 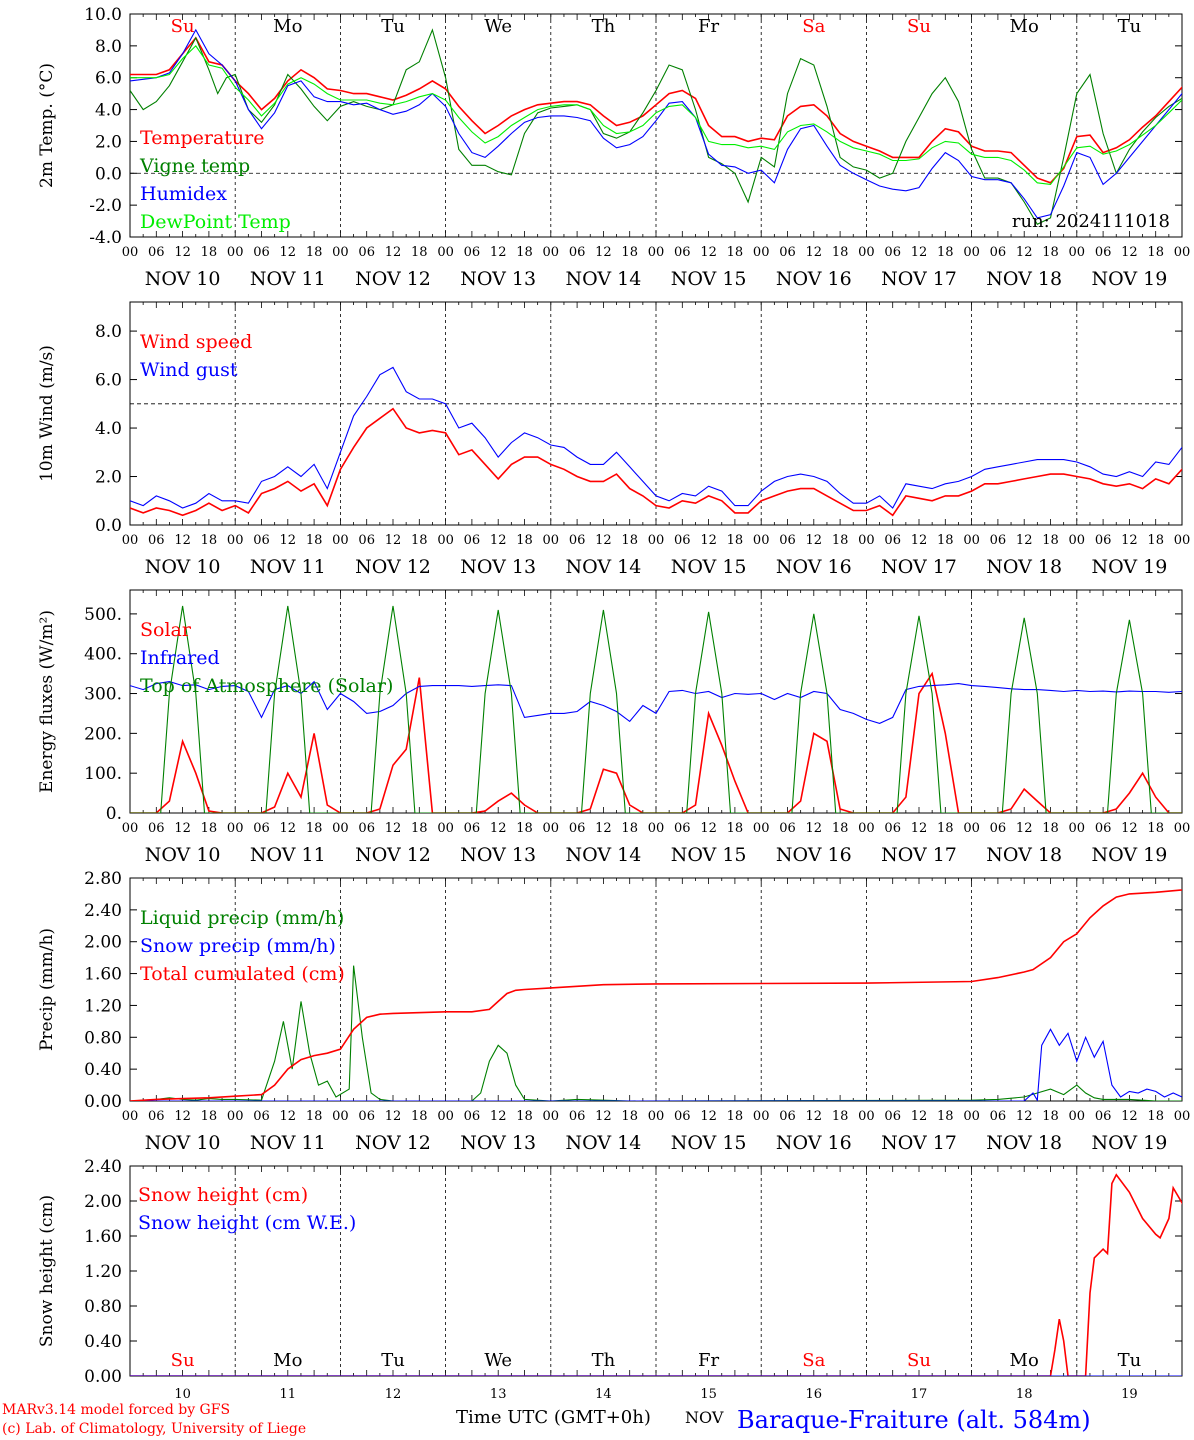 I want to click on y-tick-label: 0.80, so click(x=103, y=1038).